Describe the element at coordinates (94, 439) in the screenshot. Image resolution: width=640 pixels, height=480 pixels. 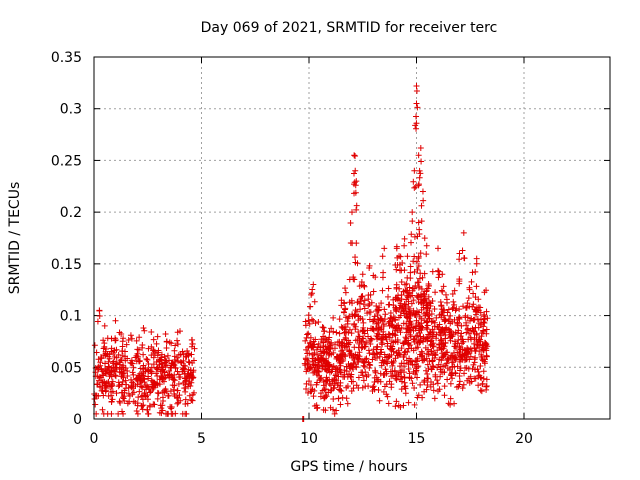
I see `x-tick-label: 0` at that location.